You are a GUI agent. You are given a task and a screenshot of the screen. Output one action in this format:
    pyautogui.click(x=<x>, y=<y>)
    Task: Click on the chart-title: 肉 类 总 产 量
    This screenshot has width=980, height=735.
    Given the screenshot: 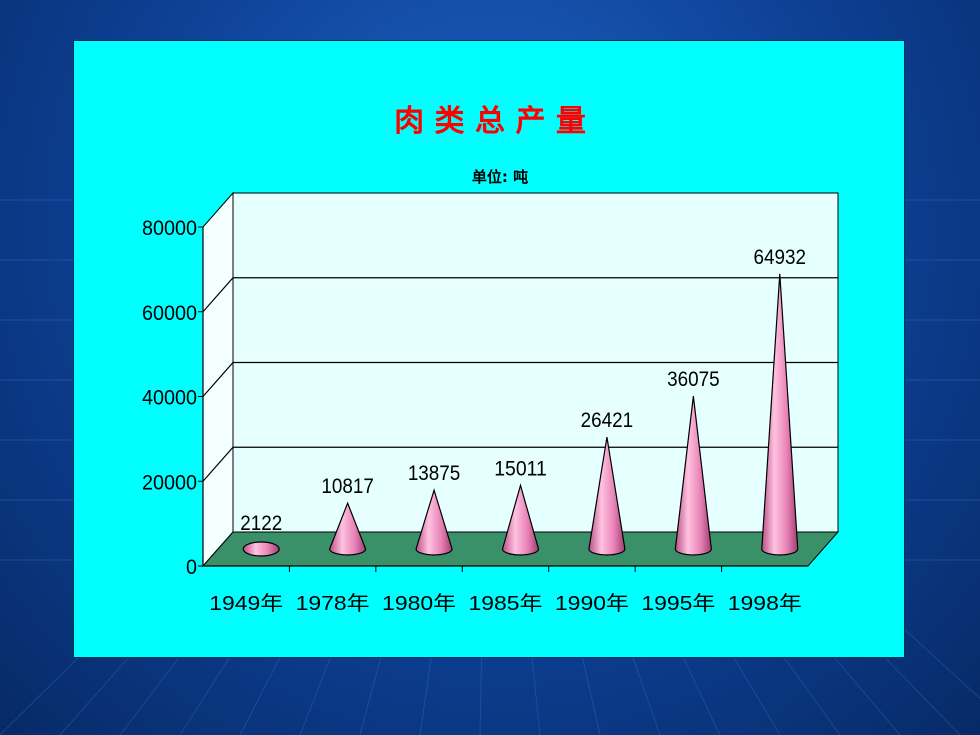 What is the action you would take?
    pyautogui.click(x=490, y=121)
    